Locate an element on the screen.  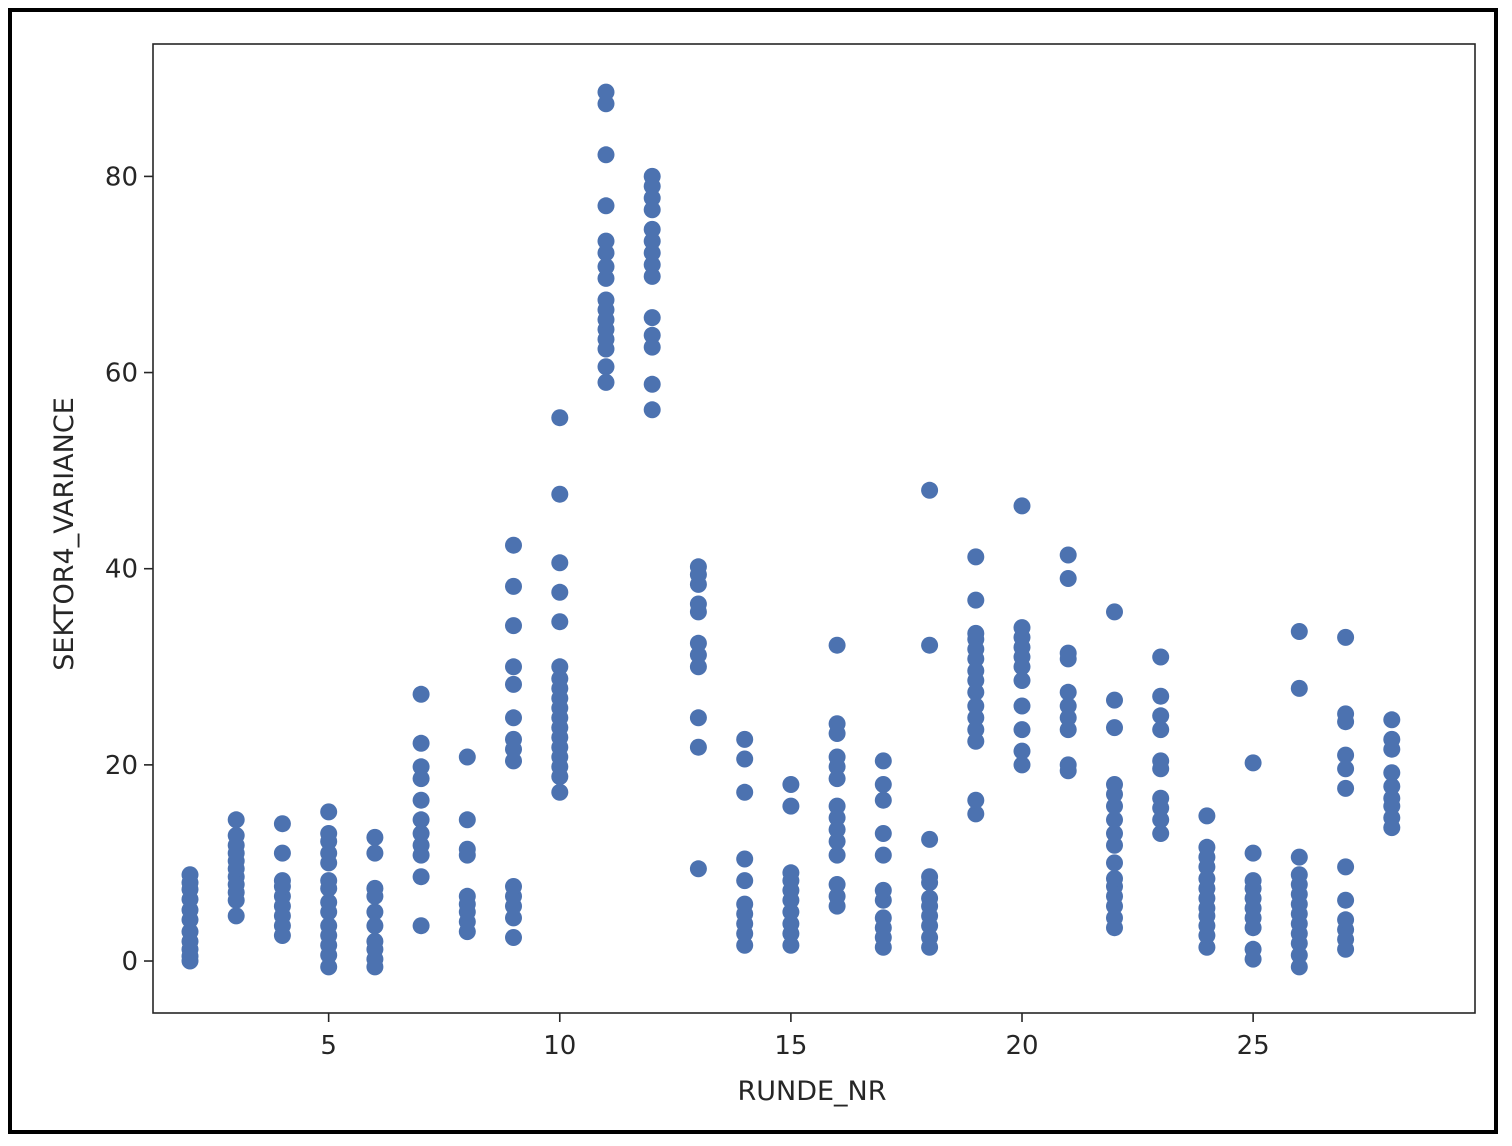
x-axis: 5 10 15 20 25 is located at coordinates (795, 1037).